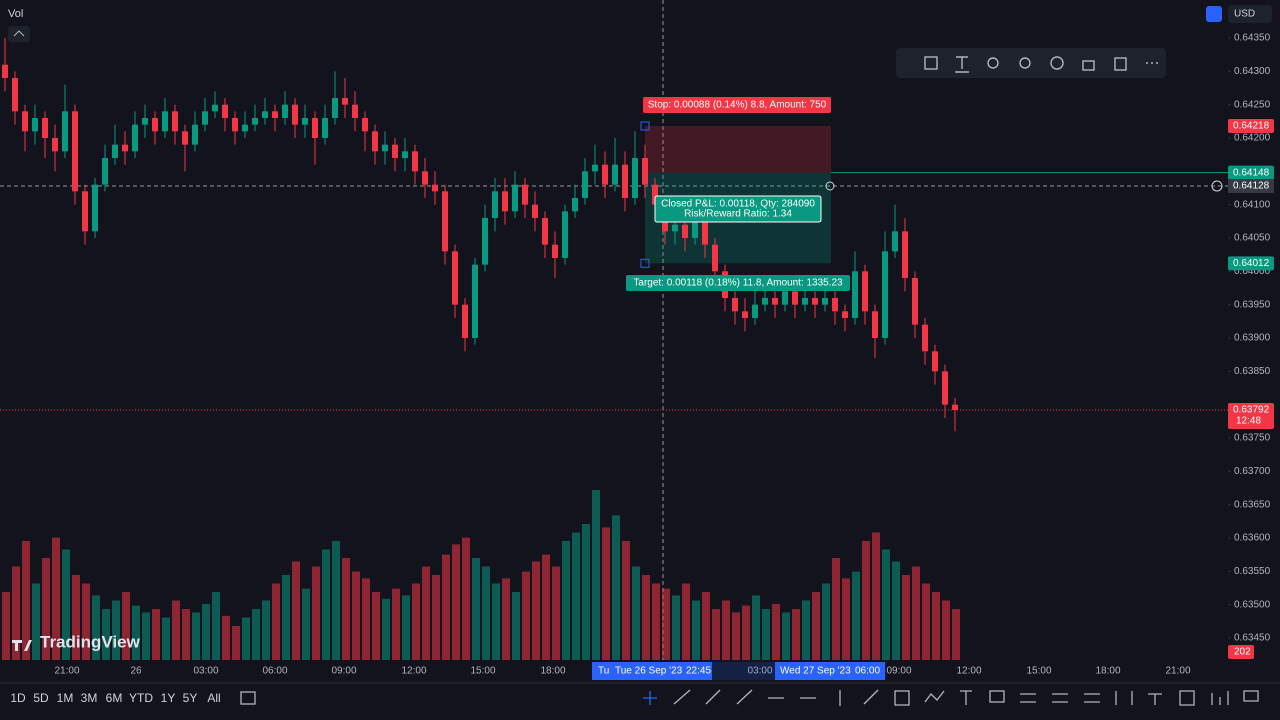 The height and width of the screenshot is (720, 1280). Describe the element at coordinates (815, 671) in the screenshot. I see `range-end-date: Wed 27 Sep '23` at that location.